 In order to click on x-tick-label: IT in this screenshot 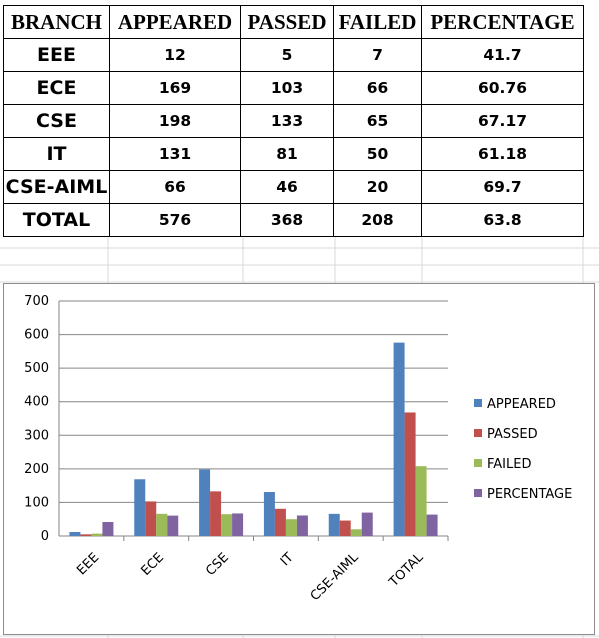, I will do `click(287, 559)`.